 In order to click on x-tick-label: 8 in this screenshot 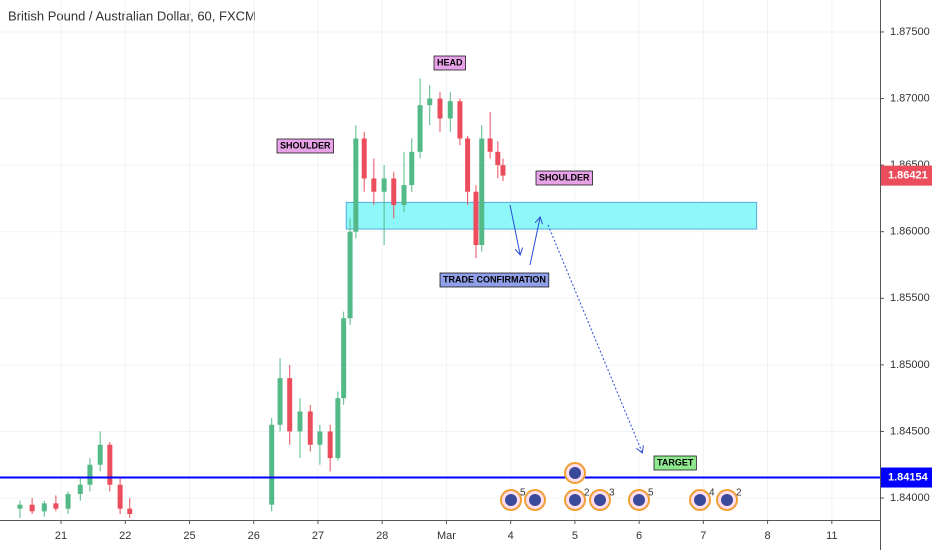, I will do `click(768, 536)`.